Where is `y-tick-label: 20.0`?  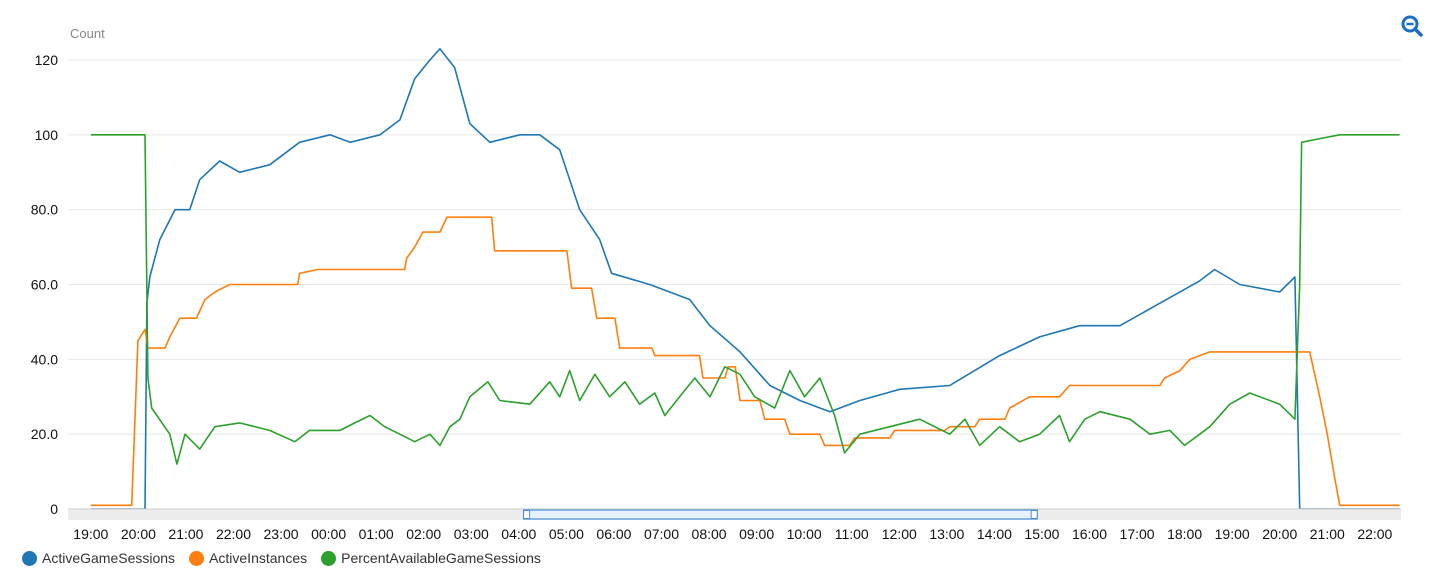
y-tick-label: 20.0 is located at coordinates (44, 434).